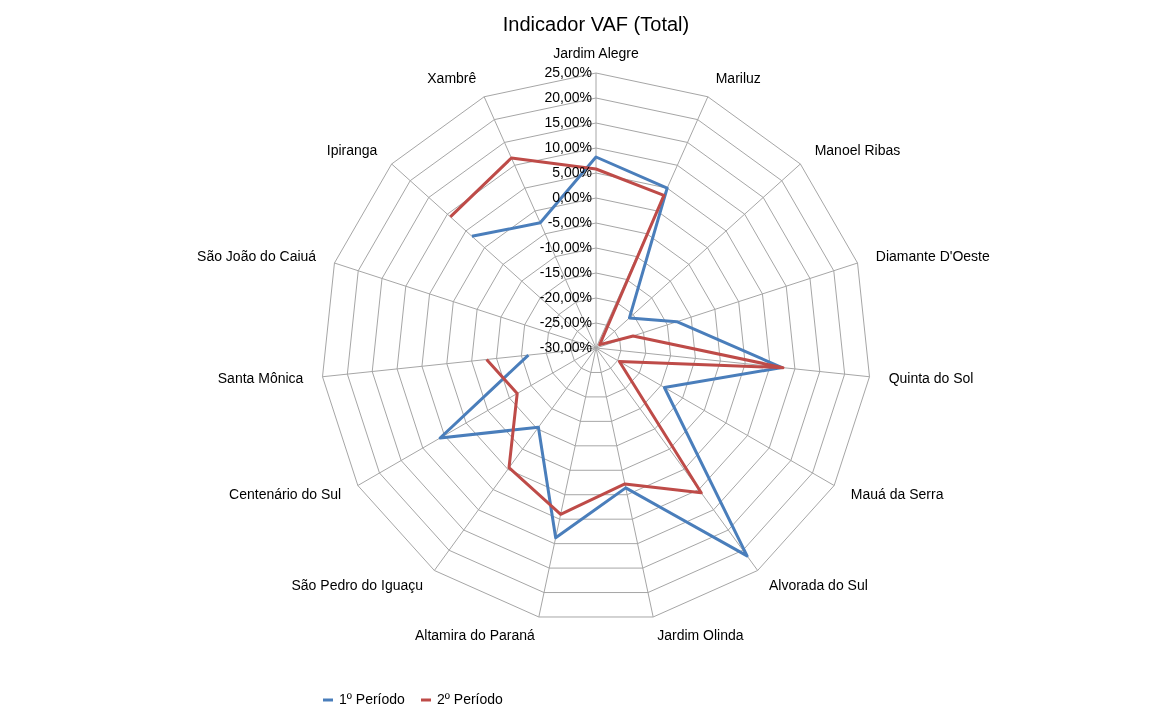 This screenshot has width=1166, height=728. I want to click on y-tick-label: -15,00%, so click(565, 272).